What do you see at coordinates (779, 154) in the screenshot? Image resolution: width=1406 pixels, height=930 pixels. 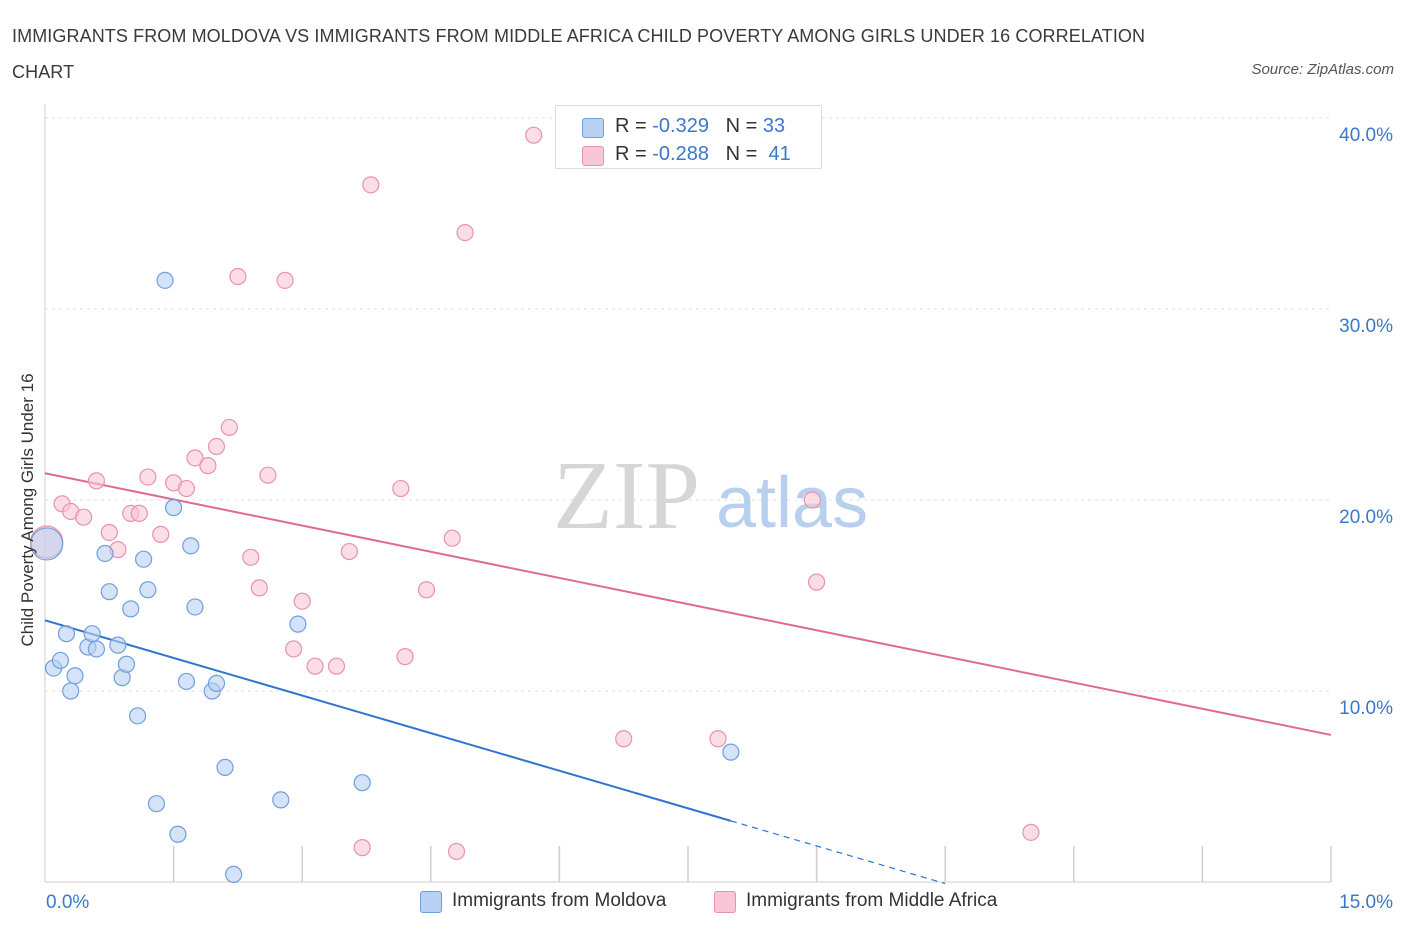 I see `legend-n-value: 41` at bounding box center [779, 154].